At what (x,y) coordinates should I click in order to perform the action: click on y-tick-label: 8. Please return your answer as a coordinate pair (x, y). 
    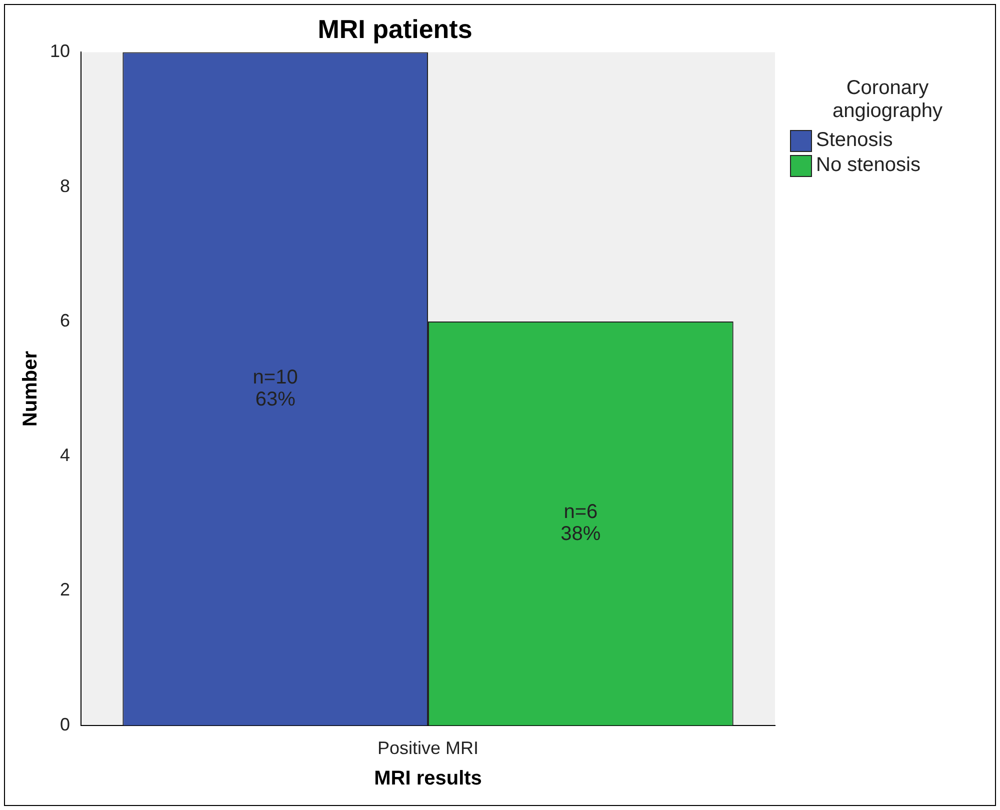
    Looking at the image, I should click on (65, 186).